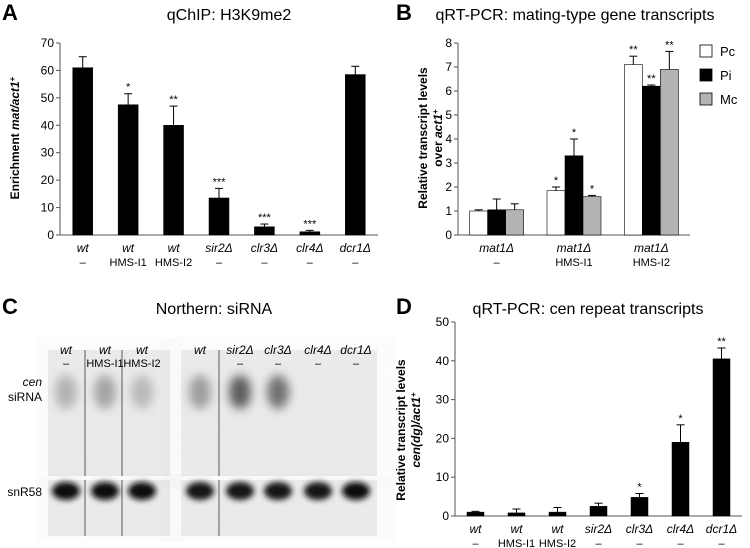 The image size is (750, 548). I want to click on panel-letter-b: B, so click(404, 12).